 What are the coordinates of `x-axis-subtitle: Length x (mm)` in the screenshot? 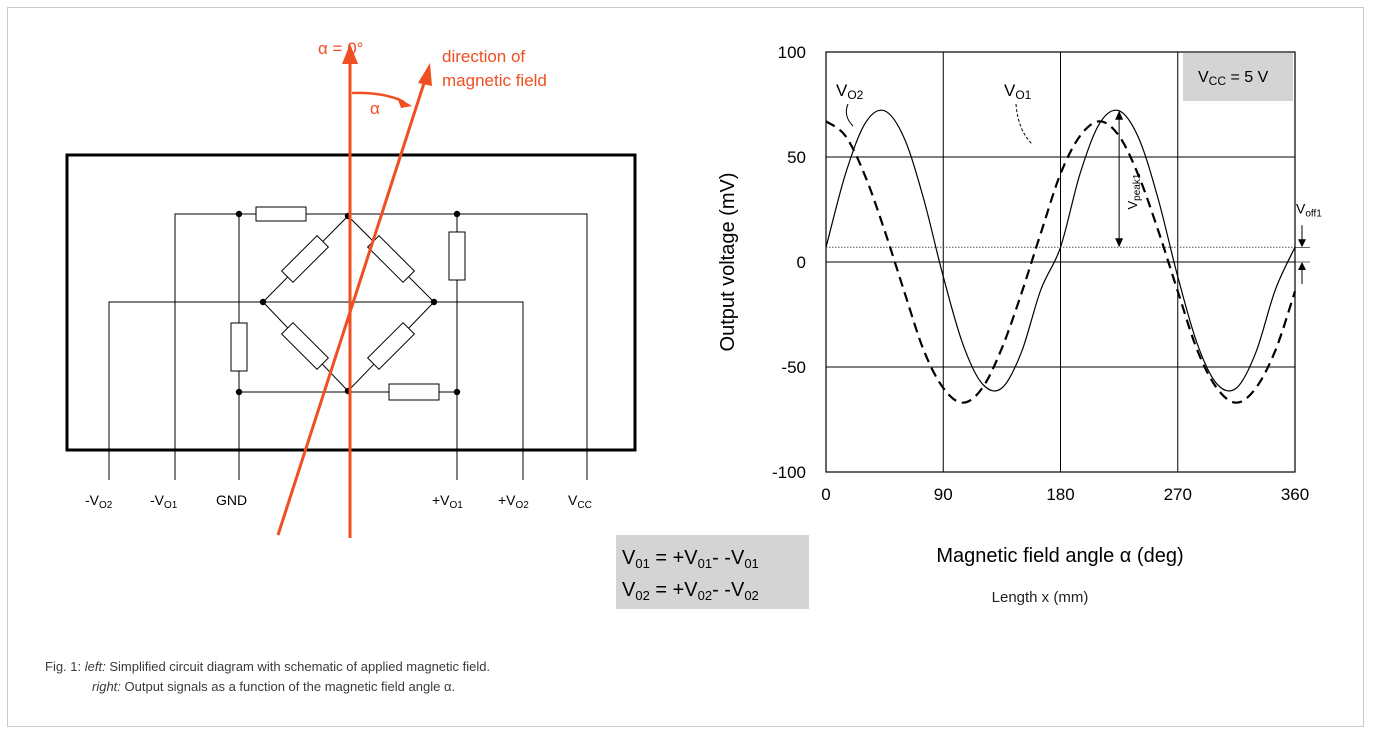 It's located at (1040, 597).